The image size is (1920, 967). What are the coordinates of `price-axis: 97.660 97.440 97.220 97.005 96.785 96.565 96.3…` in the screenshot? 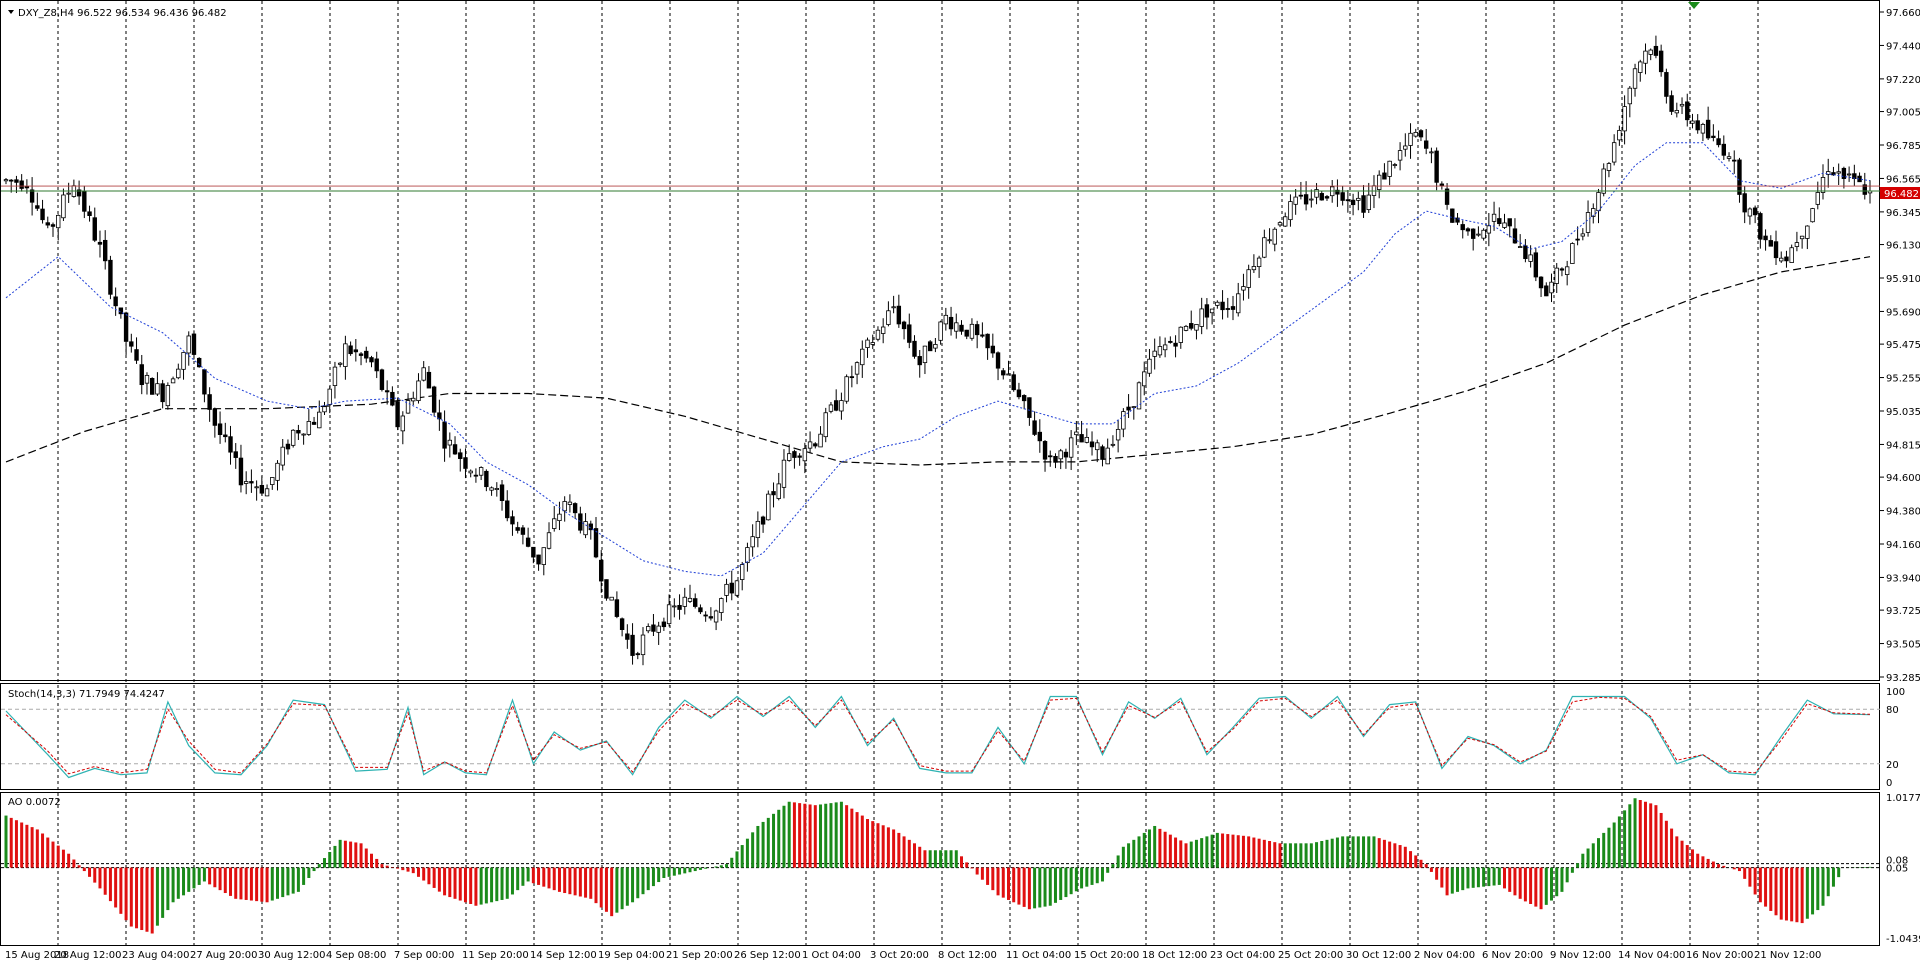 It's located at (1900, 346).